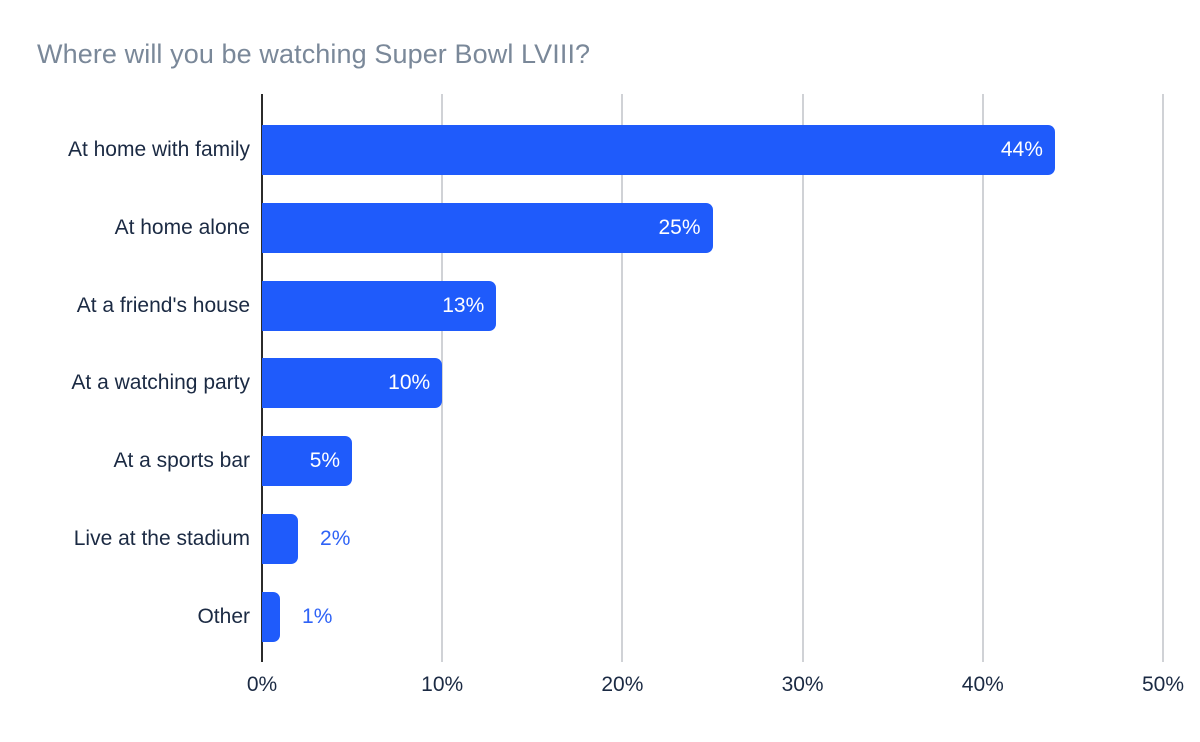 The image size is (1200, 742). I want to click on y-axis-label: At a sports bar, so click(181, 461).